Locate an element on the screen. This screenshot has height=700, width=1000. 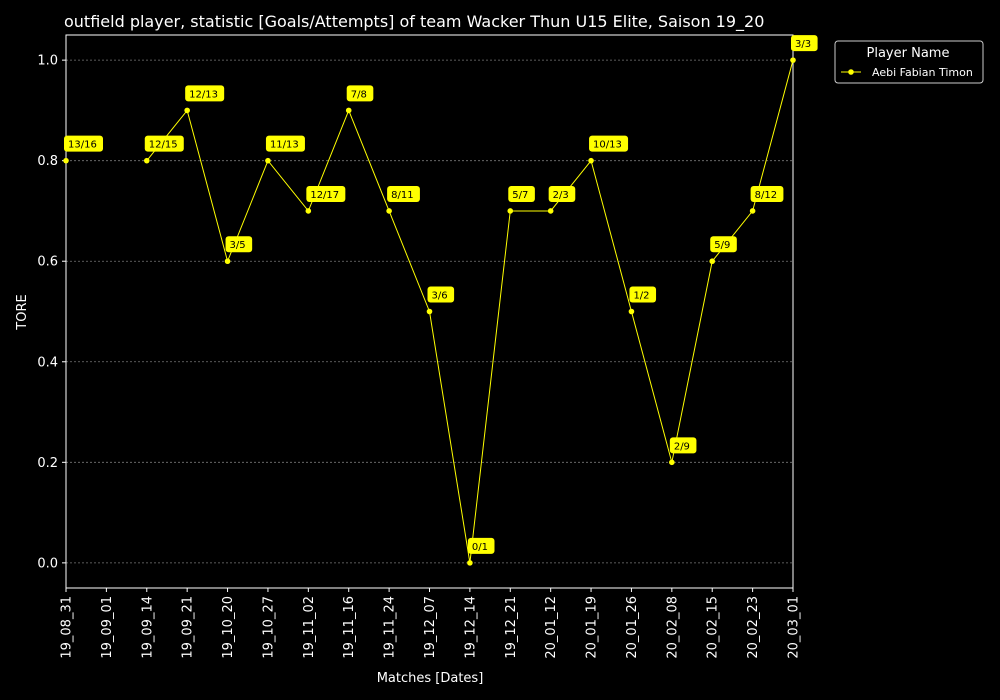
data-label: 2/3 is located at coordinates (561, 195).